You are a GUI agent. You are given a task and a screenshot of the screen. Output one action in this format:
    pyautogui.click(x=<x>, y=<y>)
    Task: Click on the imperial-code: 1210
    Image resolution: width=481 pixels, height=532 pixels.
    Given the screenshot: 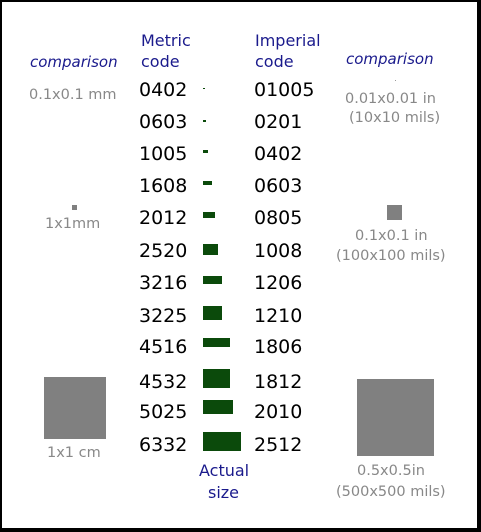 What is the action you would take?
    pyautogui.click(x=278, y=316)
    